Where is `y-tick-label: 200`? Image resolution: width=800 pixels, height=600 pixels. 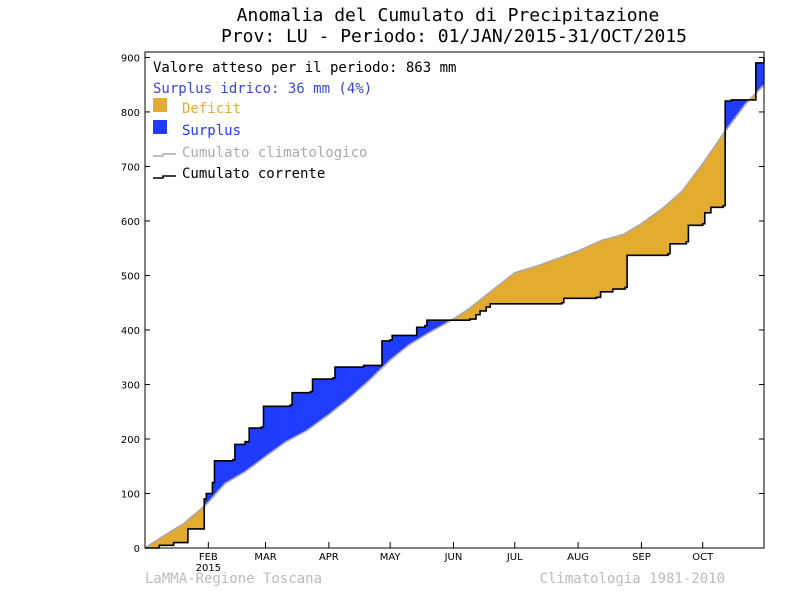 y-tick-label: 200 is located at coordinates (130, 440).